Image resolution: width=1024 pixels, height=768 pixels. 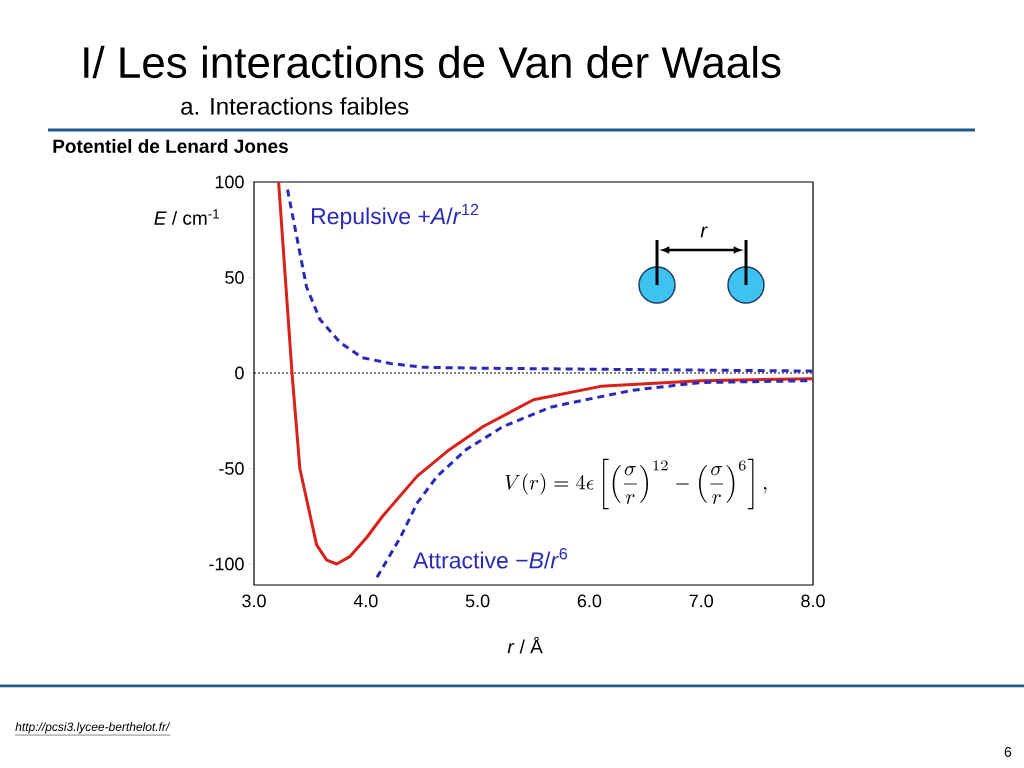 I want to click on annotation: $V(r) = 4\epsilon \left[ \left(\frac{\sigma}{r}\right)^{12} - \left(\frac{\sigma}{r}\right)^{6} \right],$, so click(x=636, y=484).